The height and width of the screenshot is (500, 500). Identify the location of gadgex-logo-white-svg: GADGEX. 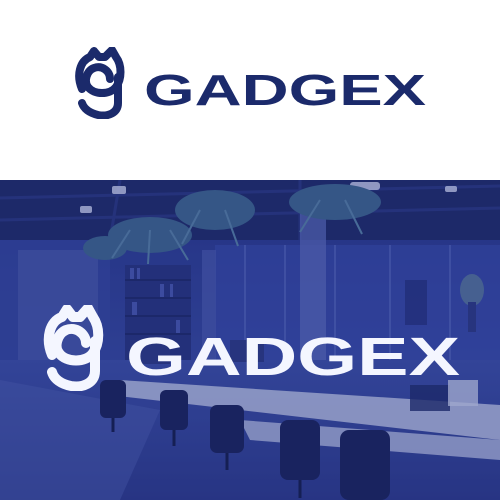
(251, 348).